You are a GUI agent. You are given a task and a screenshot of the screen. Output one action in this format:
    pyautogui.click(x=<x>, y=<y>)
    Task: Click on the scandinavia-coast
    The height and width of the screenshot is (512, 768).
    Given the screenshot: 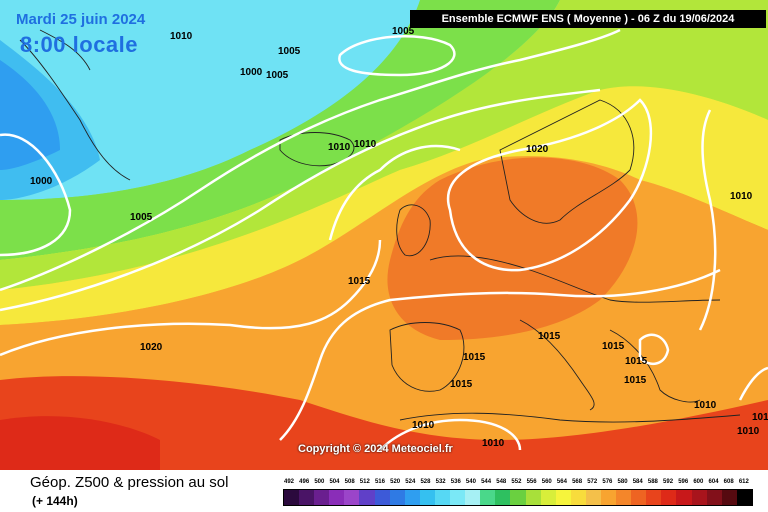 What is the action you would take?
    pyautogui.click(x=567, y=161)
    